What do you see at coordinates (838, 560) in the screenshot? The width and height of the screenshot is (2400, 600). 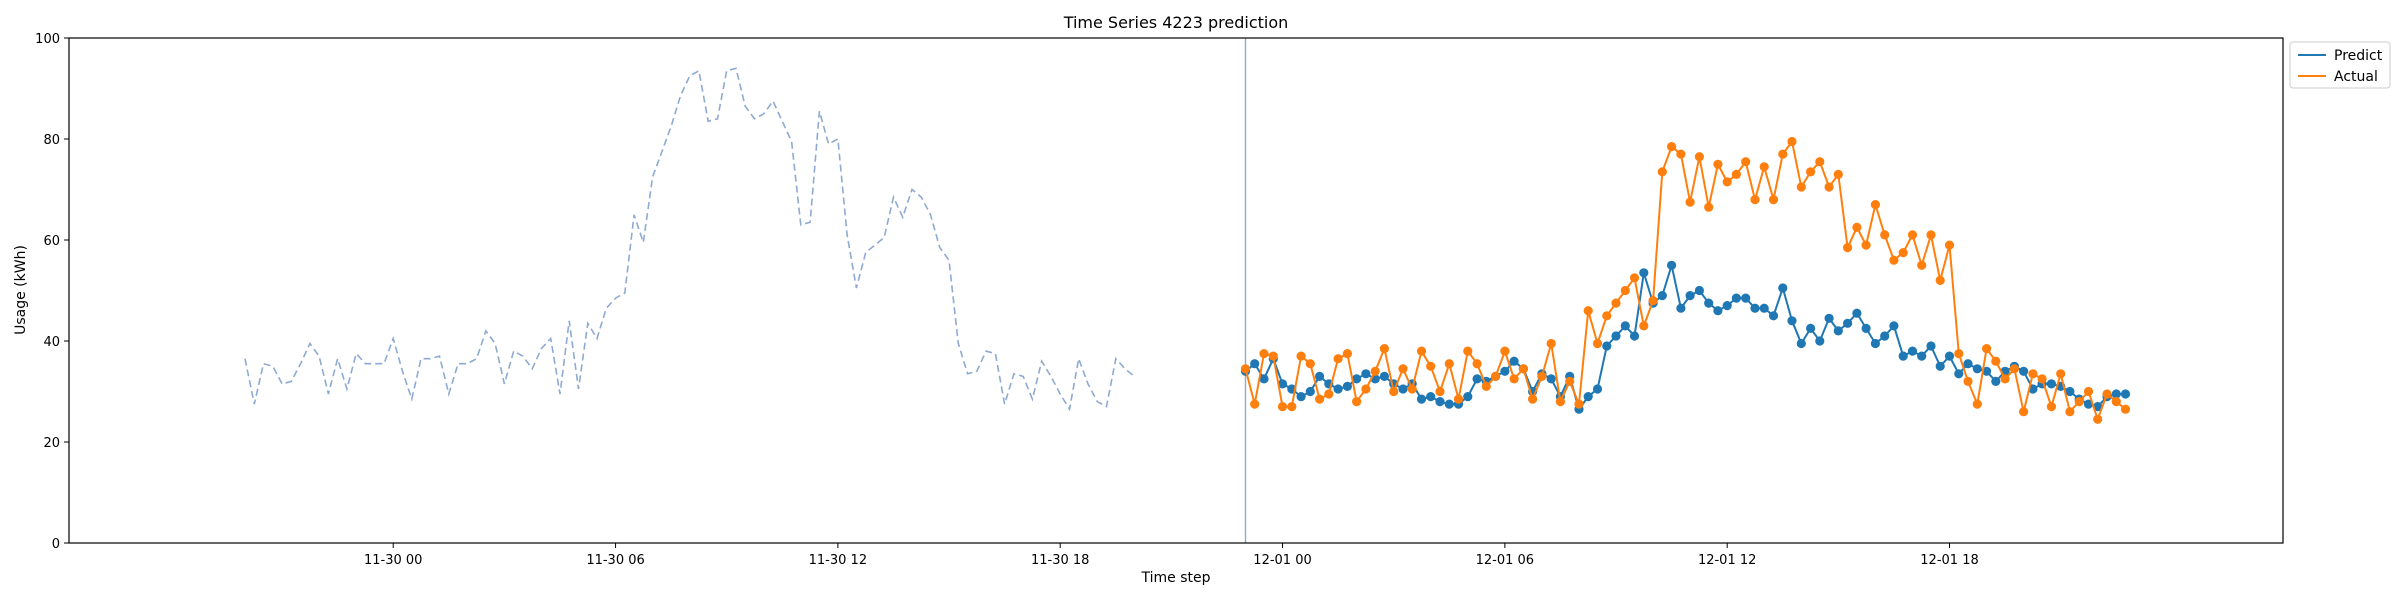 I see `x-tick-label-2: 11-30 12` at bounding box center [838, 560].